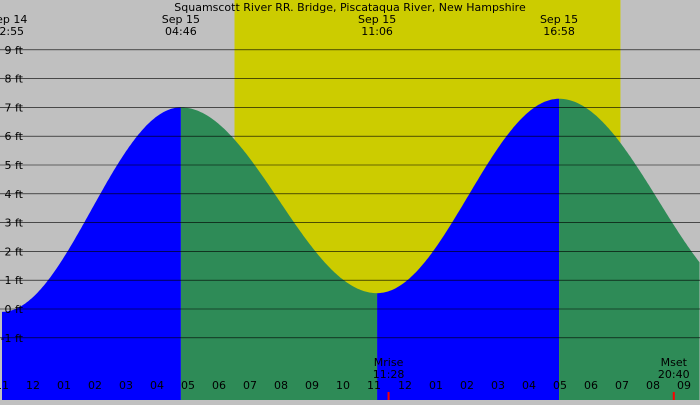 This screenshot has height=405, width=700. I want to click on y-tick-label: 4 ft, so click(14, 194).